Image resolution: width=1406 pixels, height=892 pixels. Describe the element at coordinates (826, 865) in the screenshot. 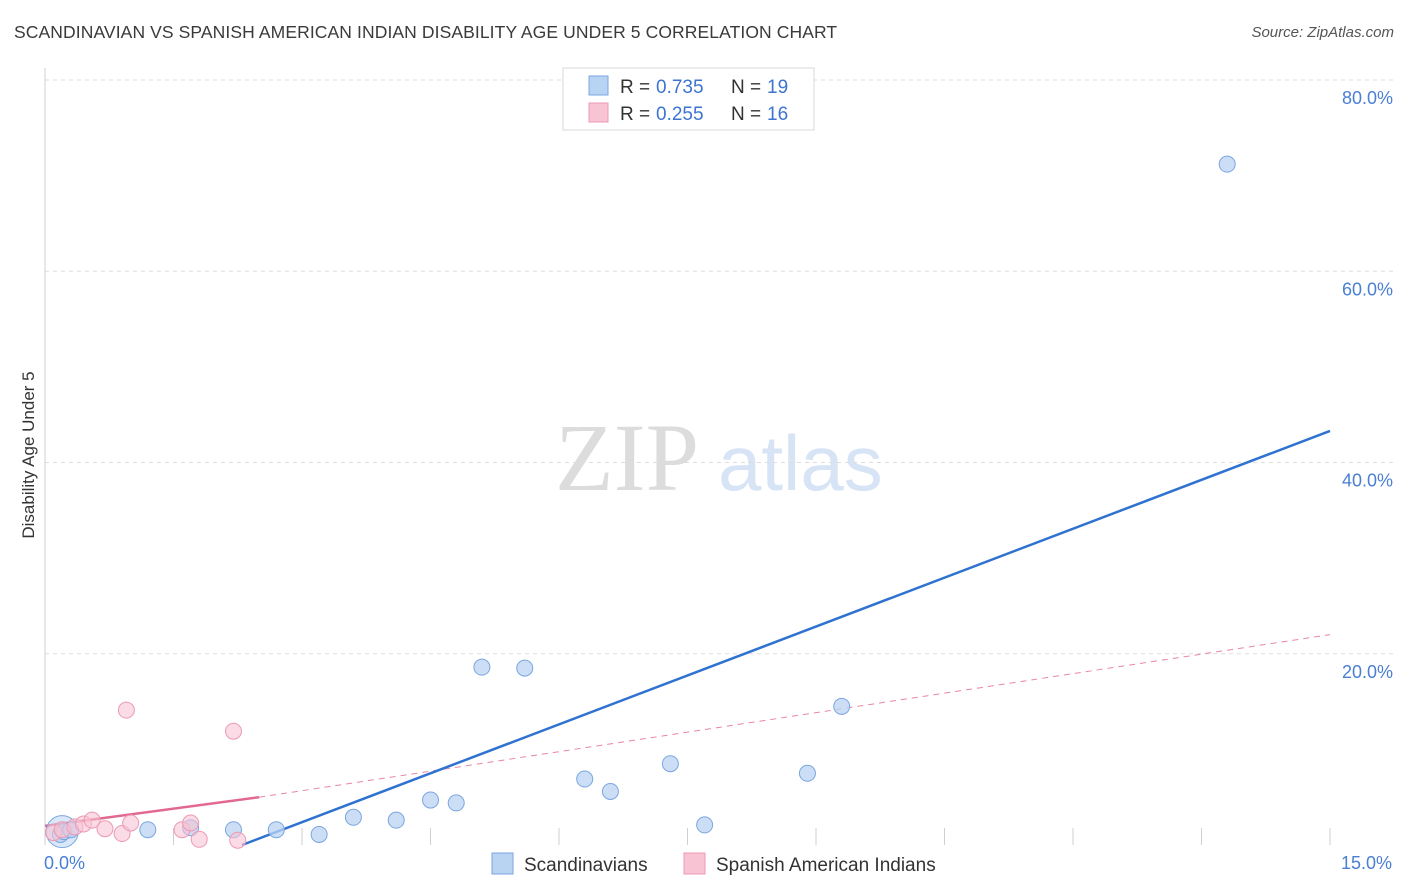

I see `bottom-legend-label-2: Spanish American Indians` at that location.